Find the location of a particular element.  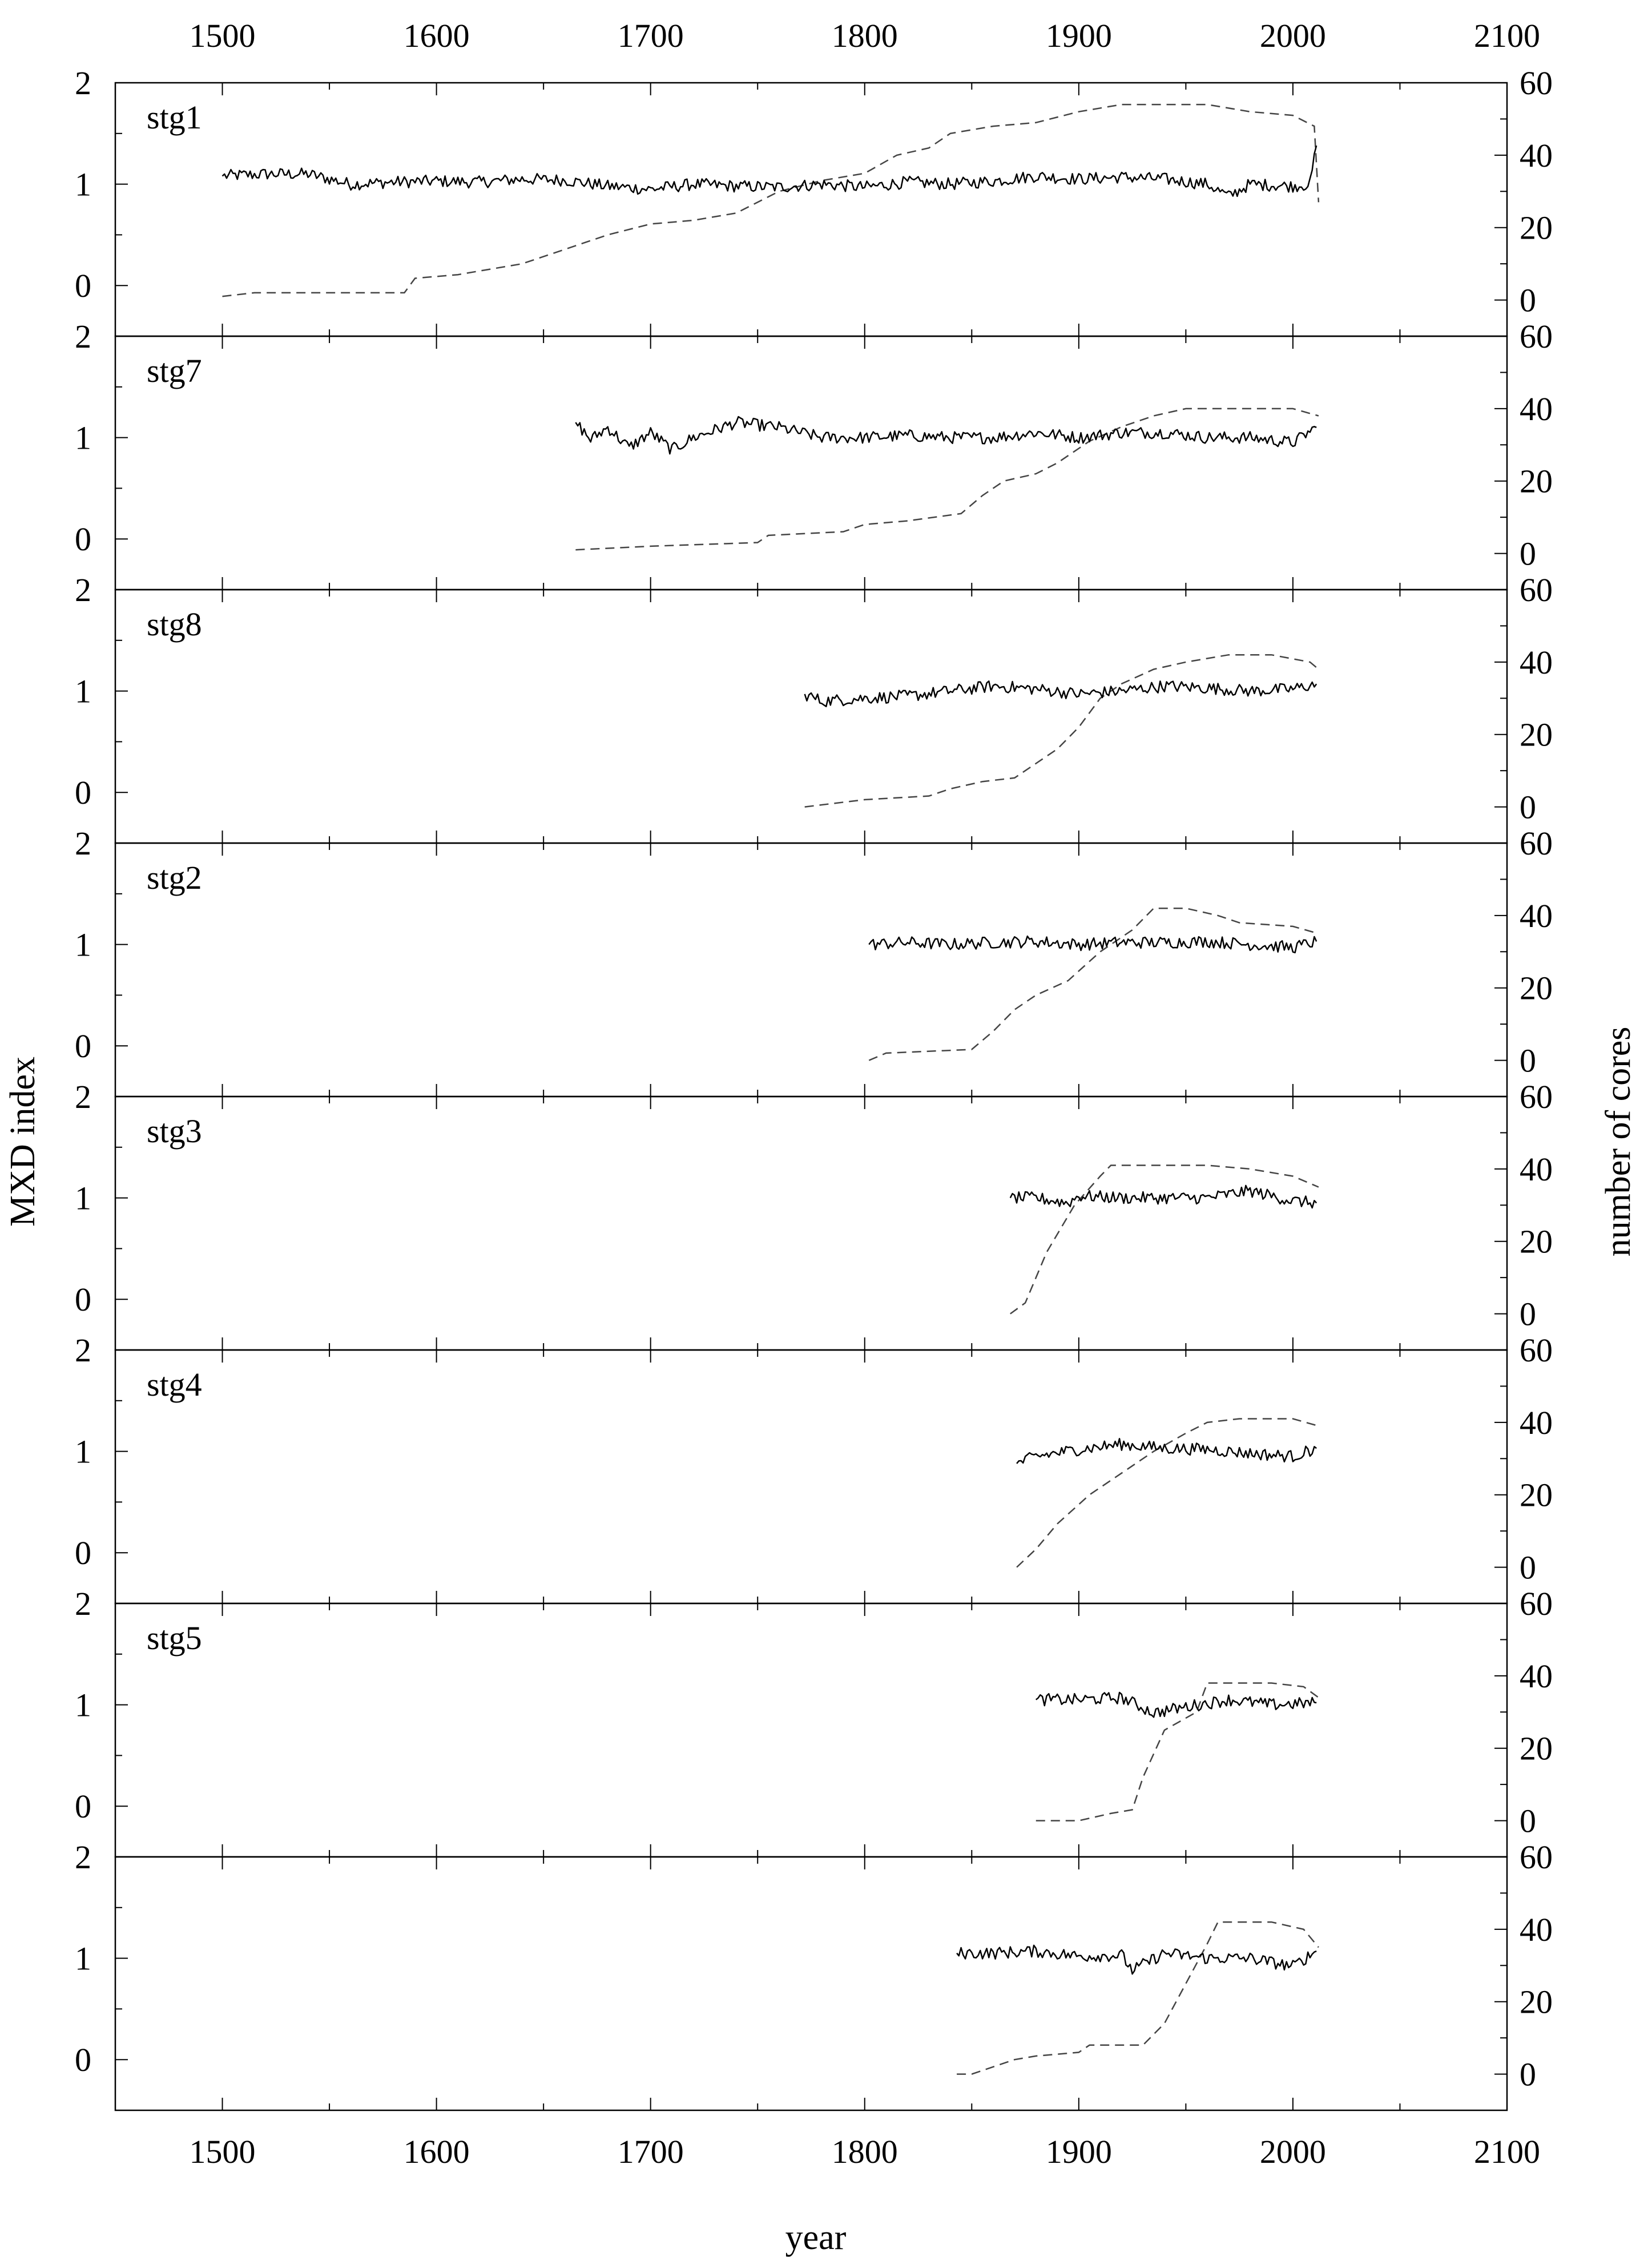

x-tick-label-top: 1700 is located at coordinates (651, 35).